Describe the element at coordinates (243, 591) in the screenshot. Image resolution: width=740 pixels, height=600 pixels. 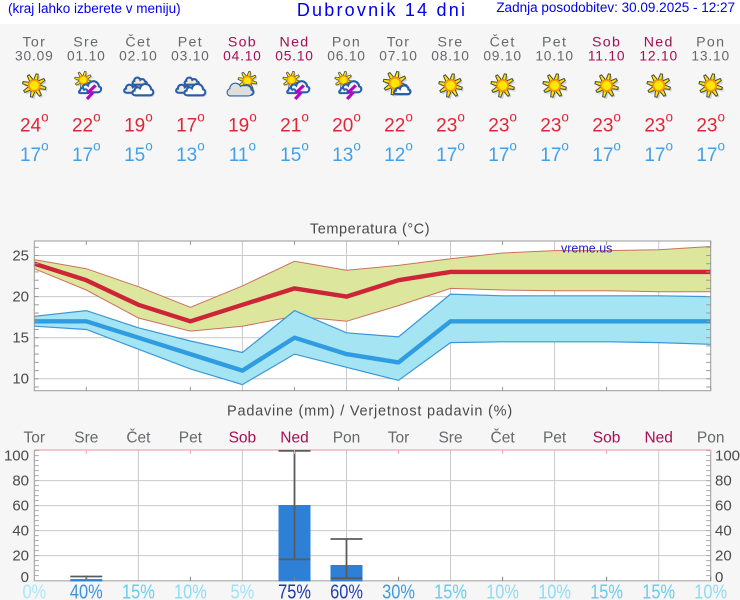
I see `svg-text: 5%` at that location.